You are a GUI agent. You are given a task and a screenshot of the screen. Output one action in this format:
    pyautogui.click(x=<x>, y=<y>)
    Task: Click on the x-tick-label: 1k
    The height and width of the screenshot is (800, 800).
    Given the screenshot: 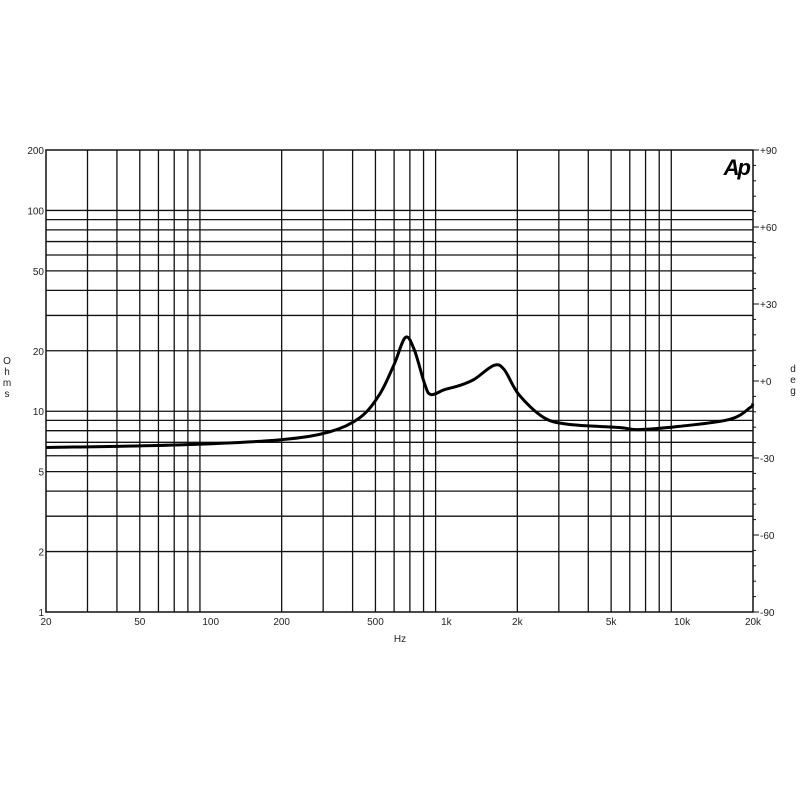 What is the action you would take?
    pyautogui.click(x=447, y=622)
    